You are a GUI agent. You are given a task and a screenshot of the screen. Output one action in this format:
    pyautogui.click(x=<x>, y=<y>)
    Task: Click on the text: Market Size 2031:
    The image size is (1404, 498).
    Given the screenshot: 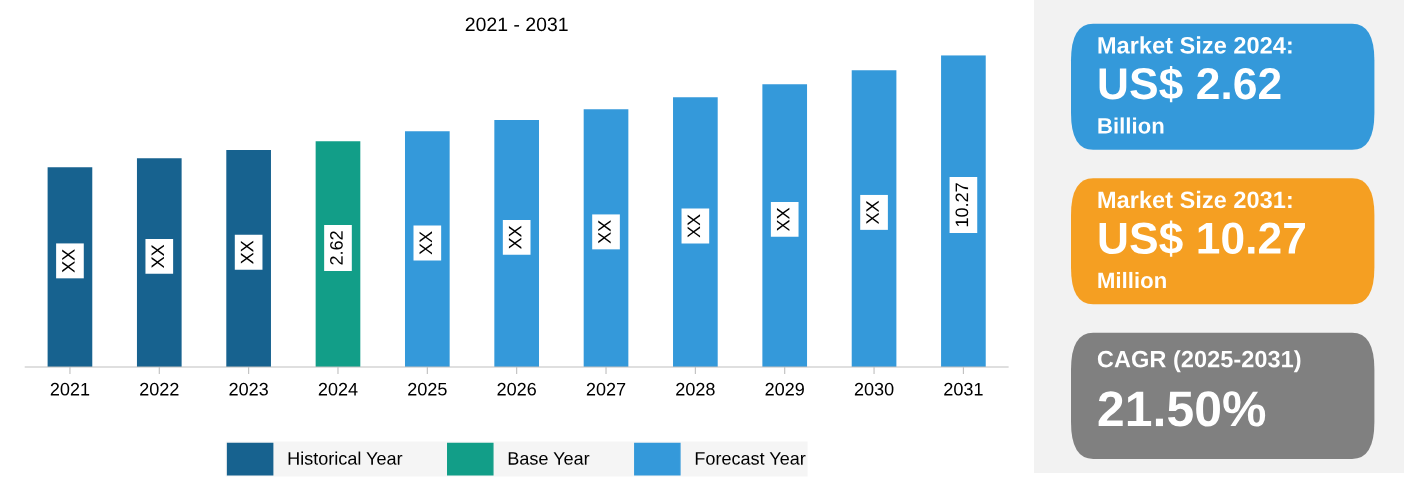 What is the action you would take?
    pyautogui.click(x=1195, y=199)
    